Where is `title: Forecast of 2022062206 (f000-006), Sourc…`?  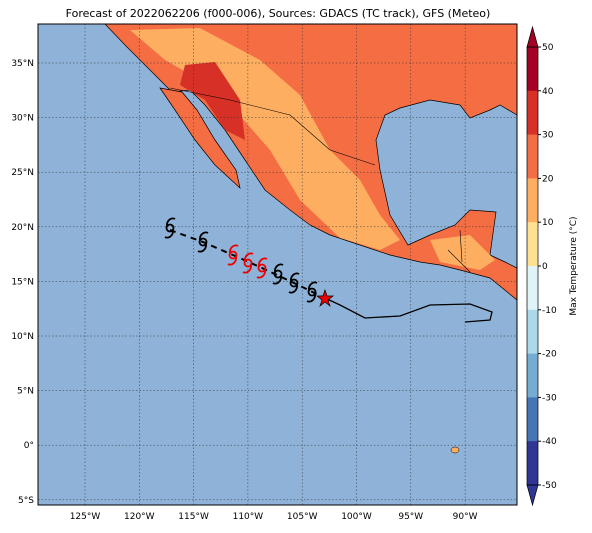
title: Forecast of 2022062206 (f000-006), Sourc… is located at coordinates (278, 13).